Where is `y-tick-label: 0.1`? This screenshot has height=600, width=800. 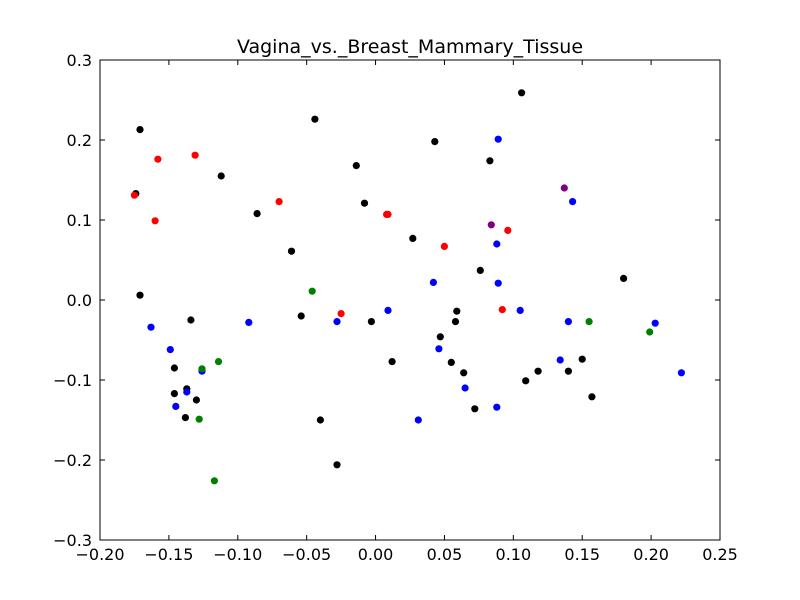
y-tick-label: 0.1 is located at coordinates (79, 220).